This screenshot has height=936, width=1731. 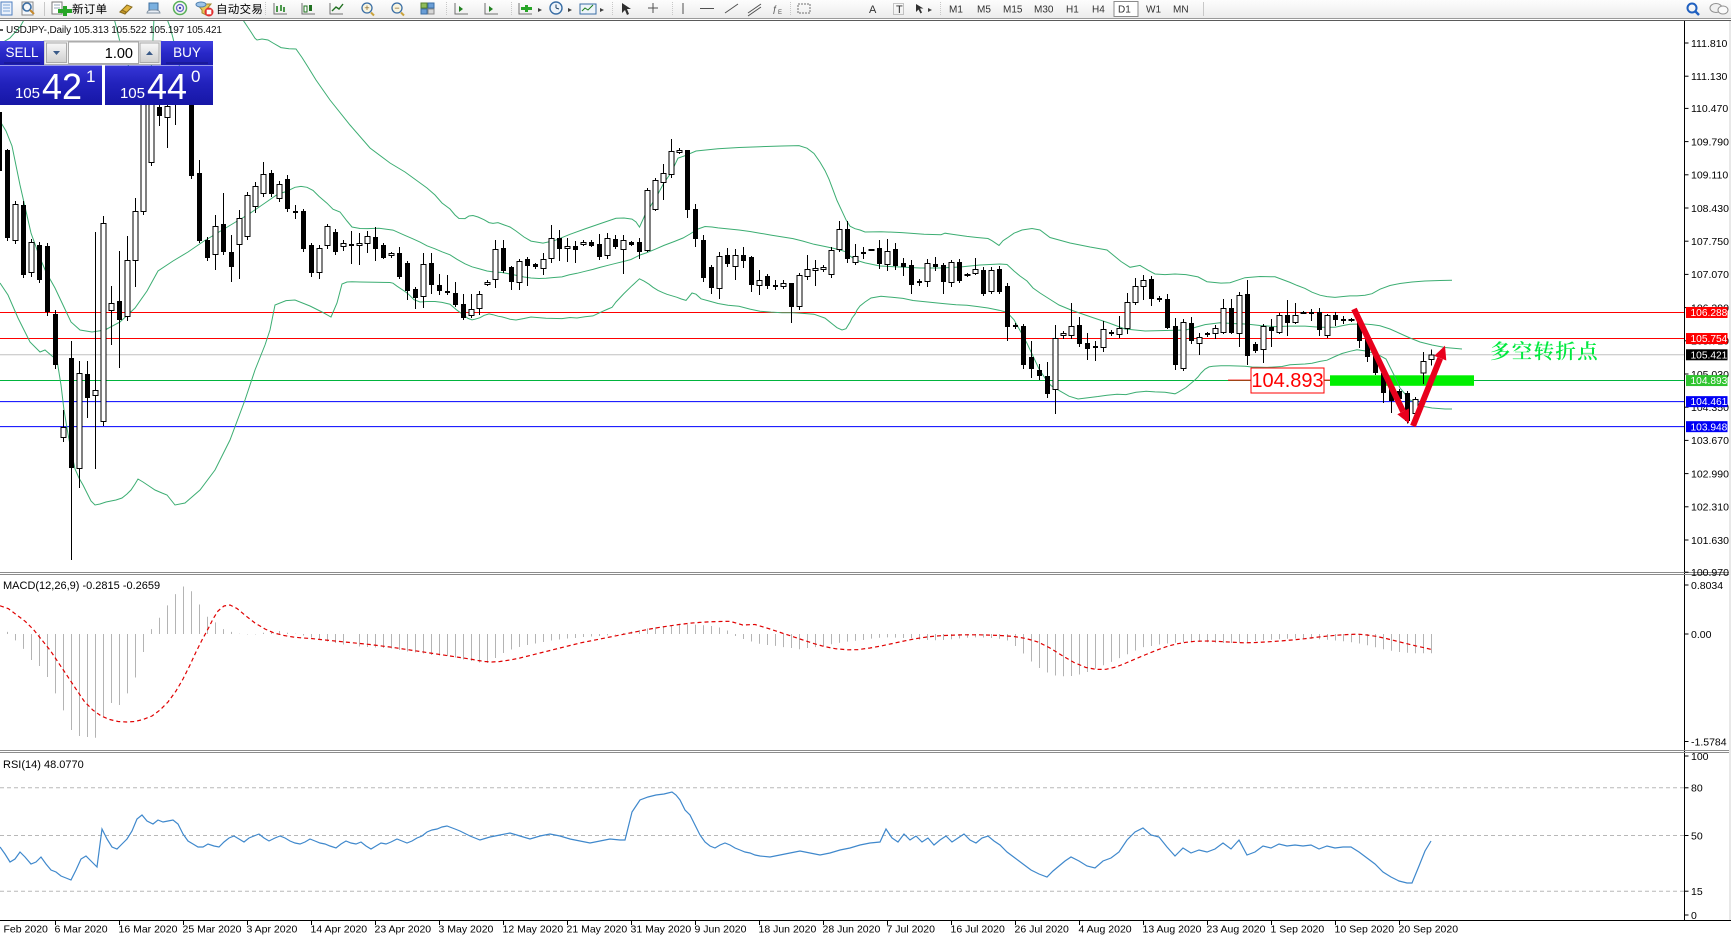 What do you see at coordinates (1697, 789) in the screenshot?
I see `svg-text: 80` at bounding box center [1697, 789].